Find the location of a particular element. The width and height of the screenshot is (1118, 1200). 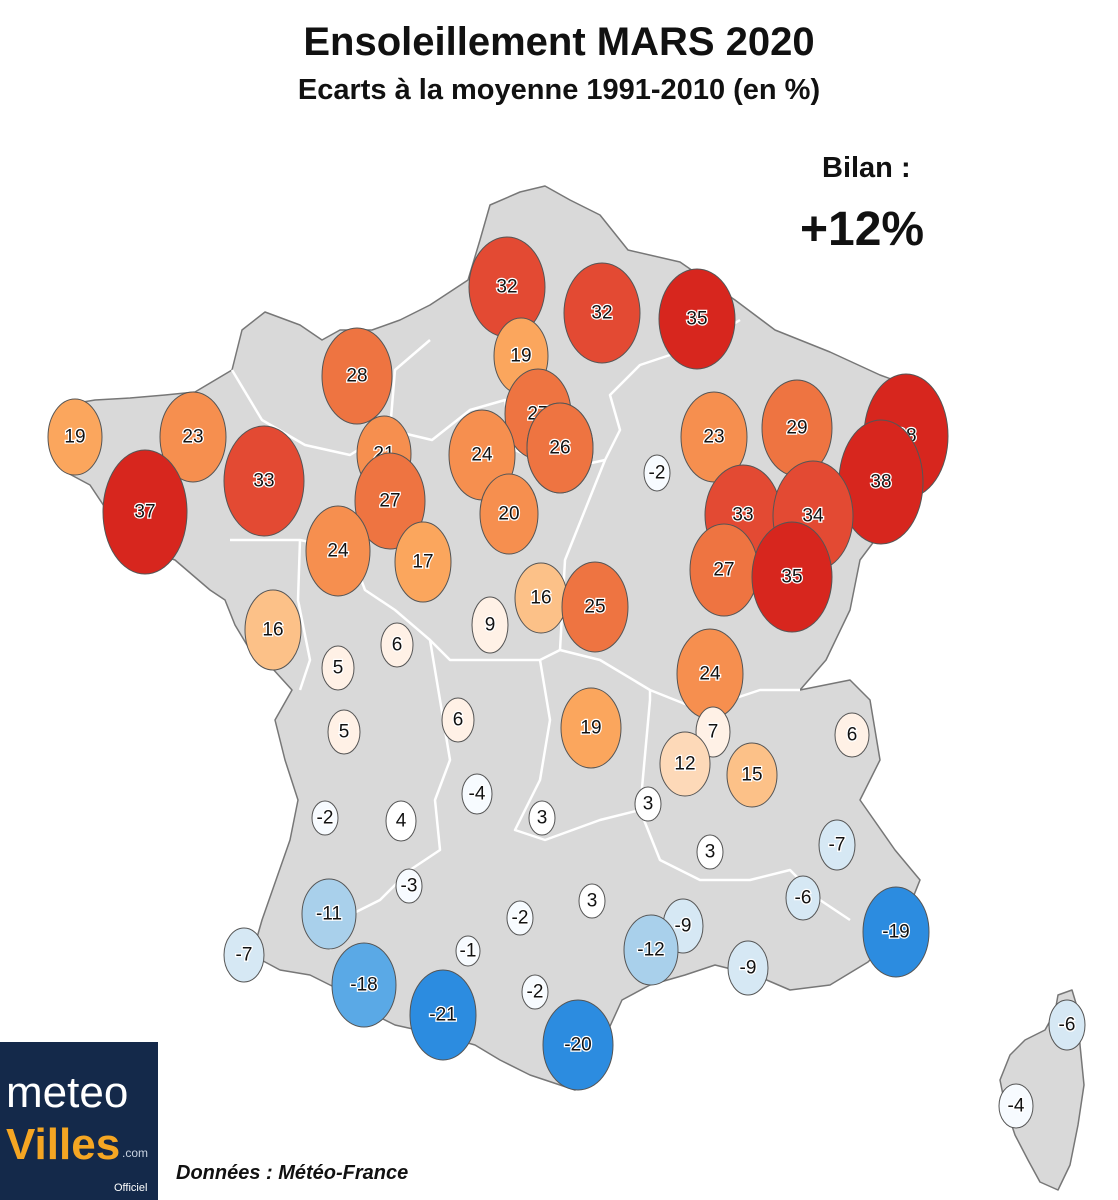

station-value-label: 38 is located at coordinates (880, 482).